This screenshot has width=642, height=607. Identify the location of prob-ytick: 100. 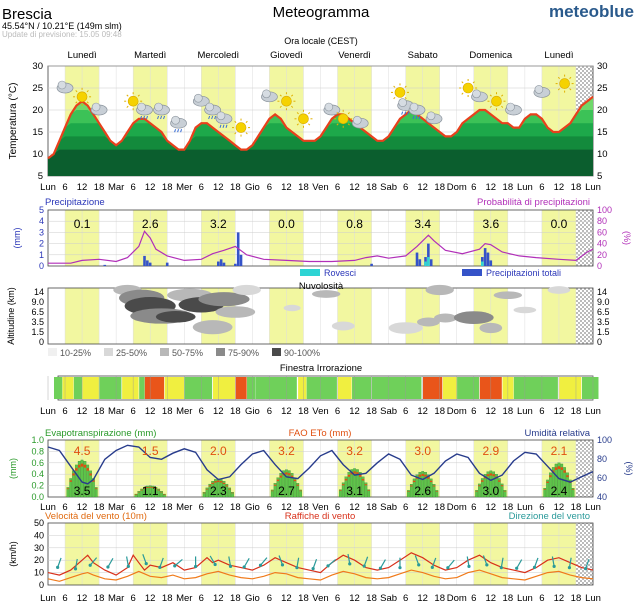
(604, 210).